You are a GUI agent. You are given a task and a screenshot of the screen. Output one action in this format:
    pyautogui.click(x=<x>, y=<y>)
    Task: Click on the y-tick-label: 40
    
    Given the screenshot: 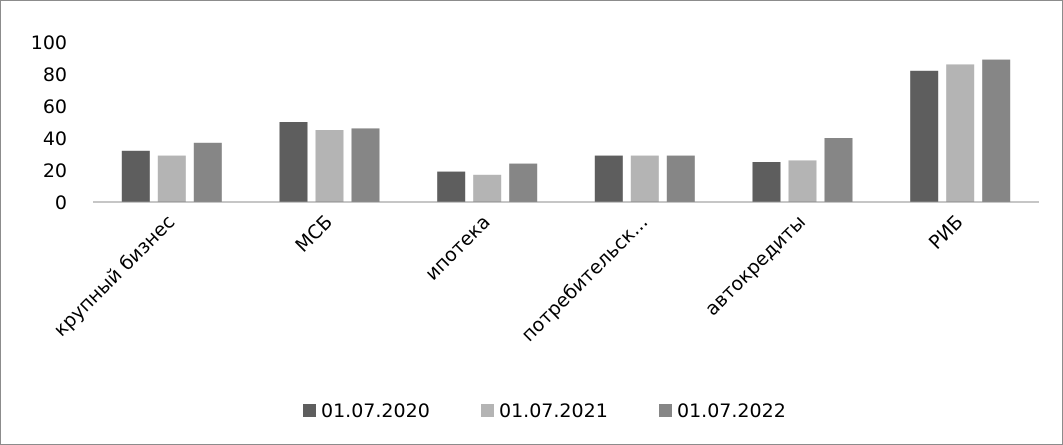 What is the action you would take?
    pyautogui.click(x=55, y=139)
    